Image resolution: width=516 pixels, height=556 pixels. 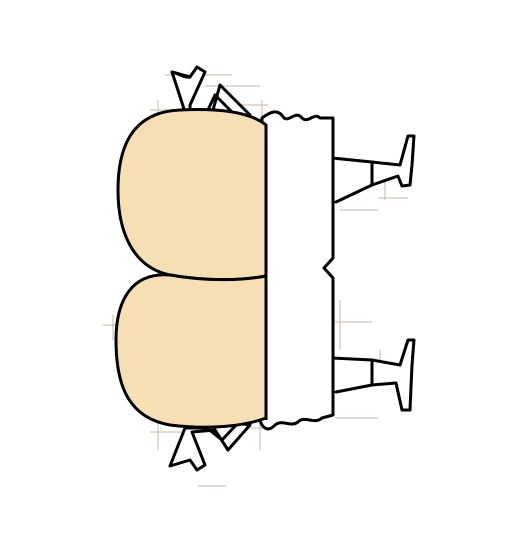 What do you see at coordinates (192, 195) in the screenshot?
I see `left-buttock` at bounding box center [192, 195].